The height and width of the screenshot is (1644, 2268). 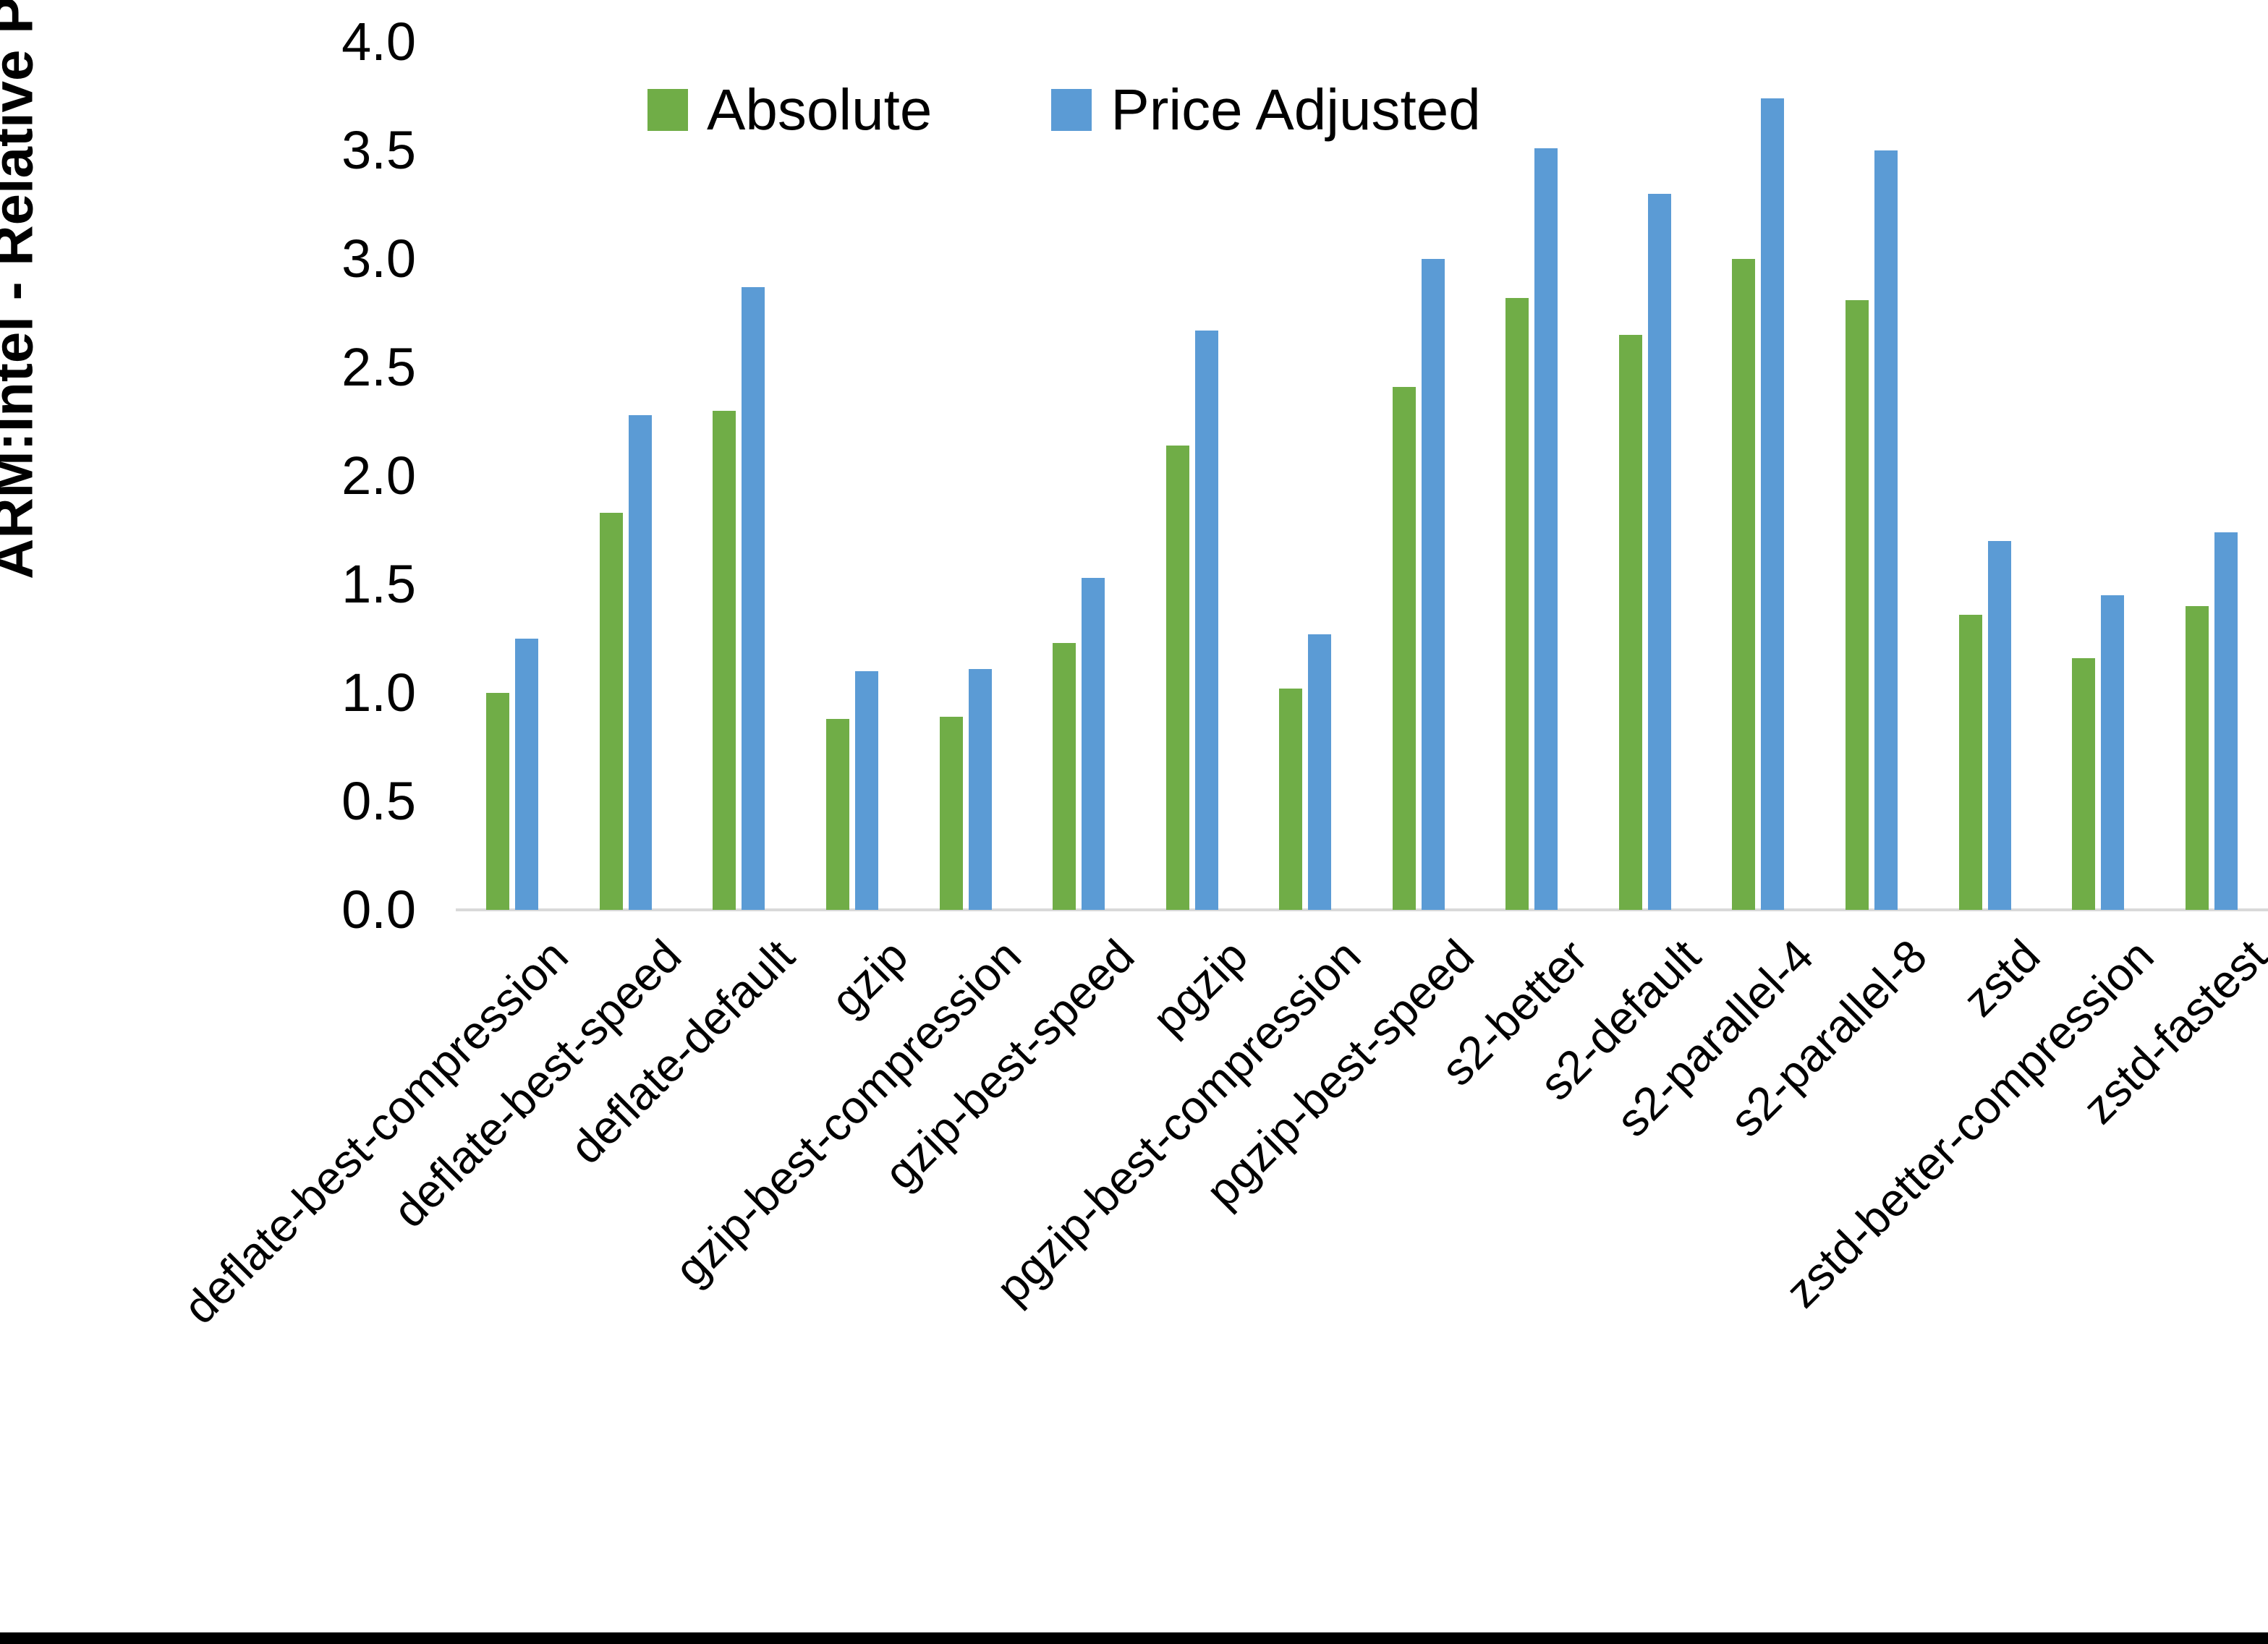 What do you see at coordinates (379, 801) in the screenshot?
I see `y-tick-label-0.5: 0.5` at bounding box center [379, 801].